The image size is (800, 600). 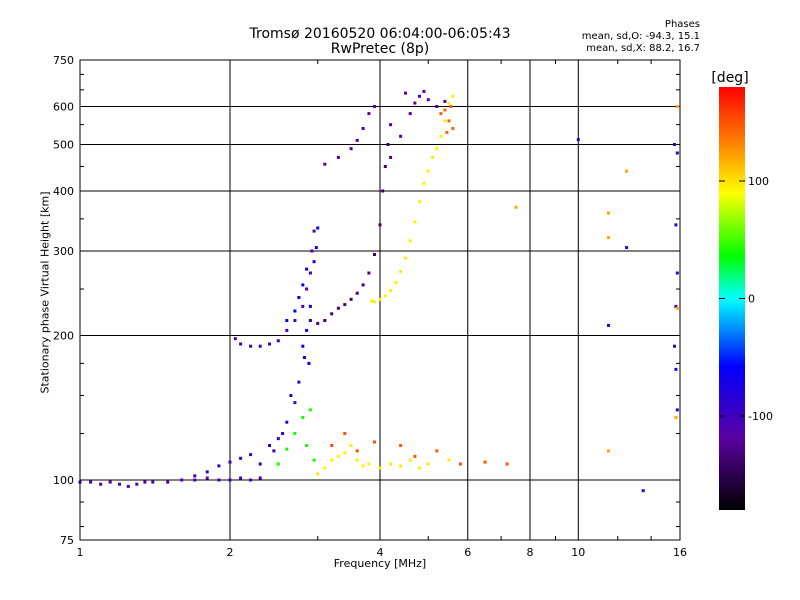 What do you see at coordinates (63, 480) in the screenshot?
I see `y-tick-label: 100` at bounding box center [63, 480].